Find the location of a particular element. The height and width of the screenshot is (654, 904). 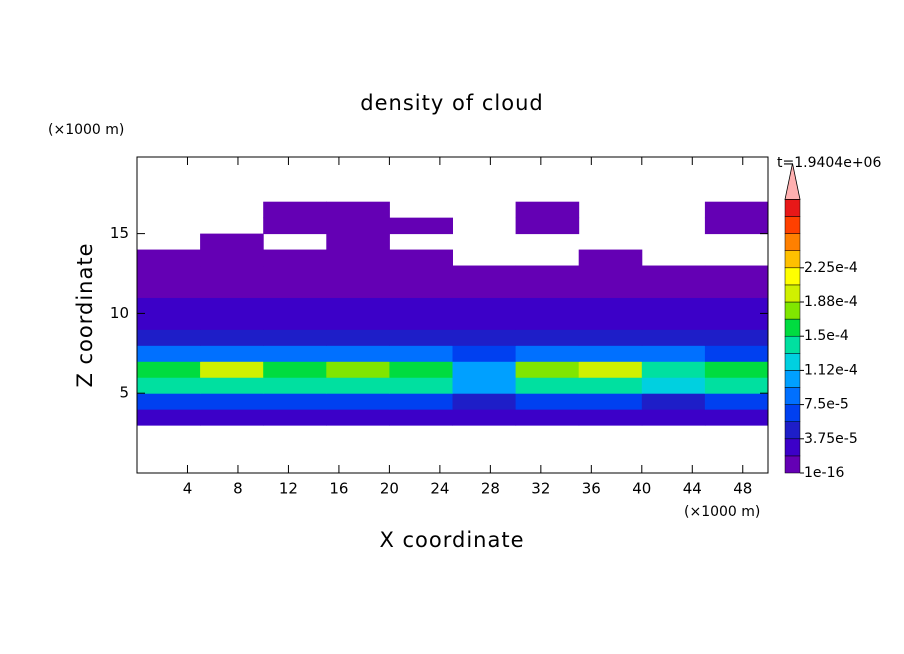

colorbar-label: 7.5e-5 is located at coordinates (826, 405).